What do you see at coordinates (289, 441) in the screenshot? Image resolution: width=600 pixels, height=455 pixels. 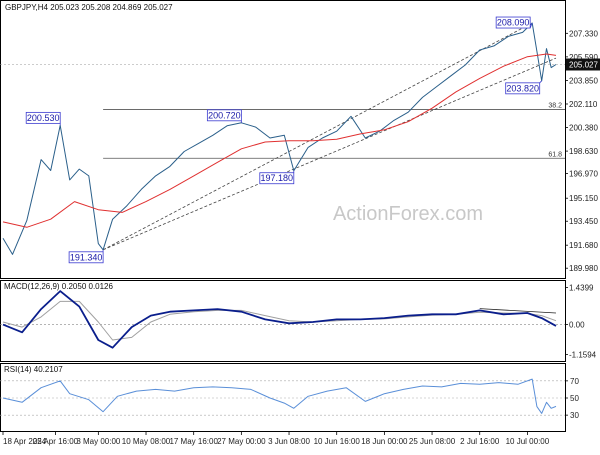 I see `x-tick-label: 3 Jun 08:00` at bounding box center [289, 441].